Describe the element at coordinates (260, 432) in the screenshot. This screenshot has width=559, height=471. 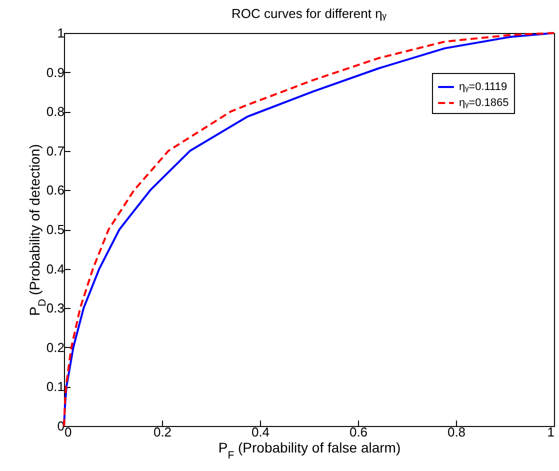
I see `x-tick-label: 0.4` at that location.